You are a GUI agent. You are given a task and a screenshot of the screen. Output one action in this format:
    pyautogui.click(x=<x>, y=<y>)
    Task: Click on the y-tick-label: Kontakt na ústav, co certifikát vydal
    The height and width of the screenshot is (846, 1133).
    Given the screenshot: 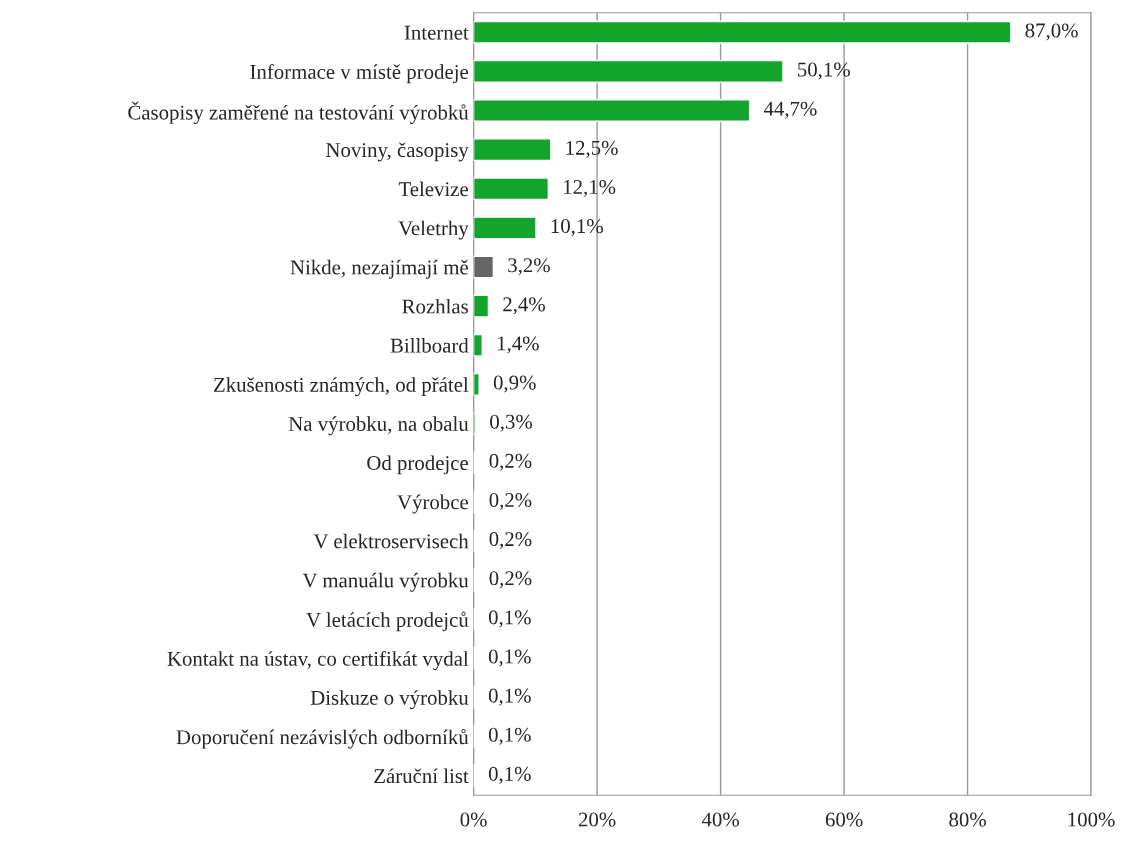 What is the action you would take?
    pyautogui.click(x=318, y=660)
    